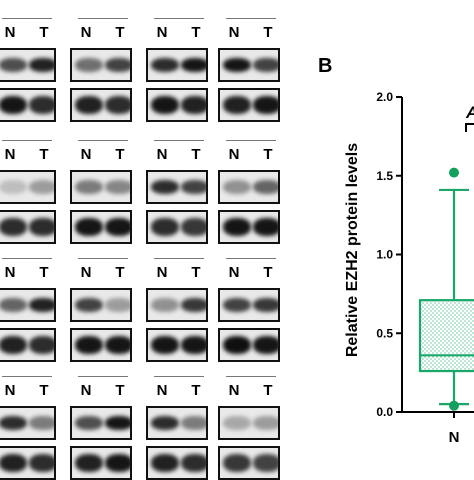 The height and width of the screenshot is (480, 474). I want to click on significance-label: A, so click(469, 112).